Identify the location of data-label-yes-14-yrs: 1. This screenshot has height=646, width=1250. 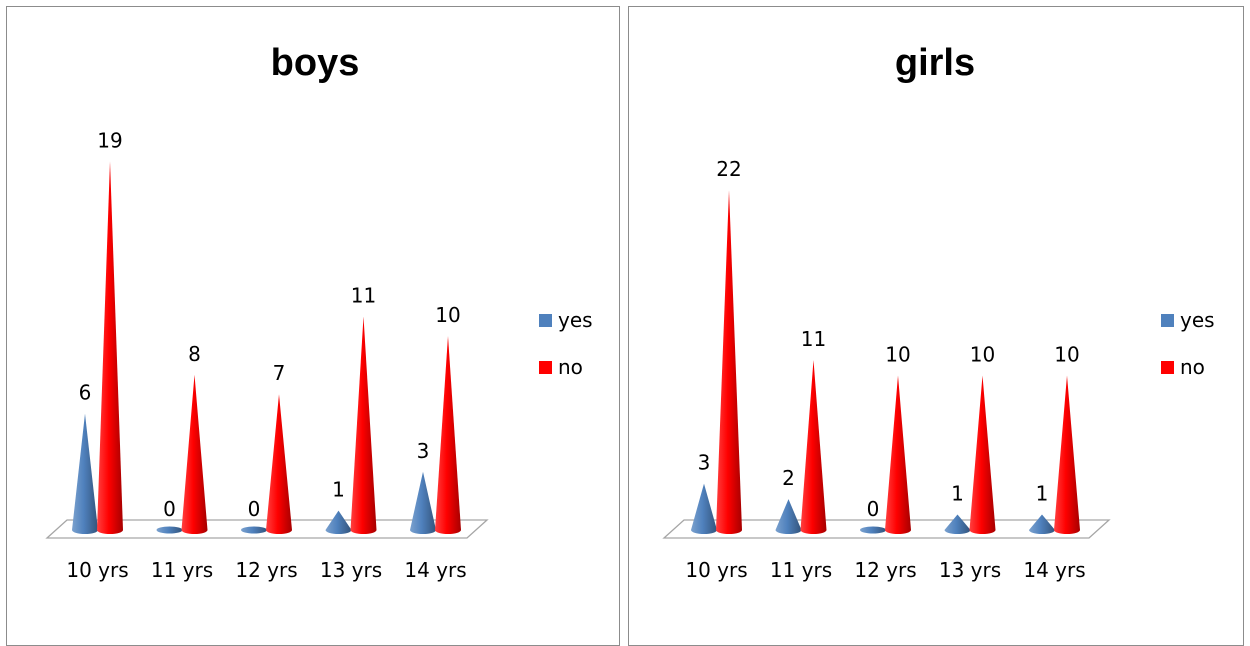
(1042, 494).